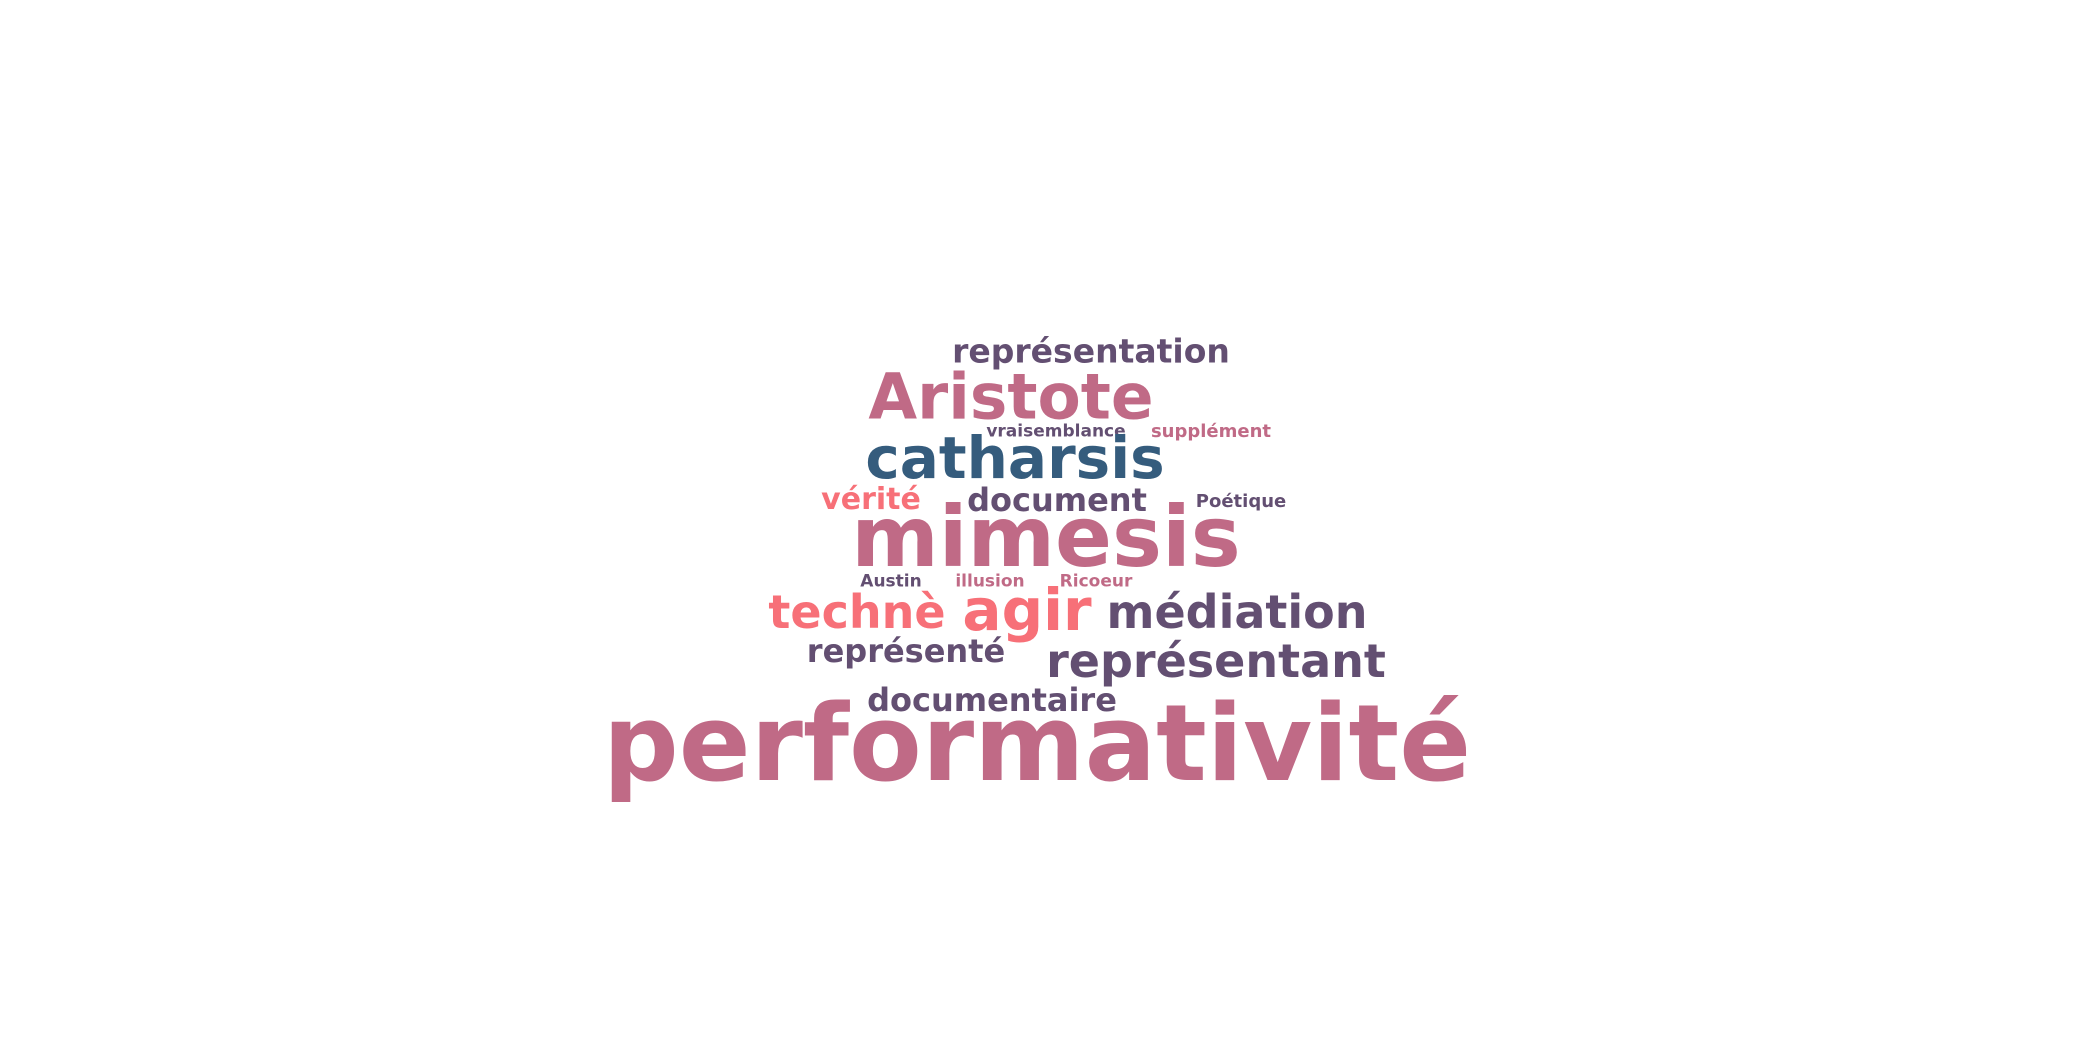 Image resolution: width=2088 pixels, height=1044 pixels. What do you see at coordinates (1015, 458) in the screenshot?
I see `word-catharsis: catharsis` at bounding box center [1015, 458].